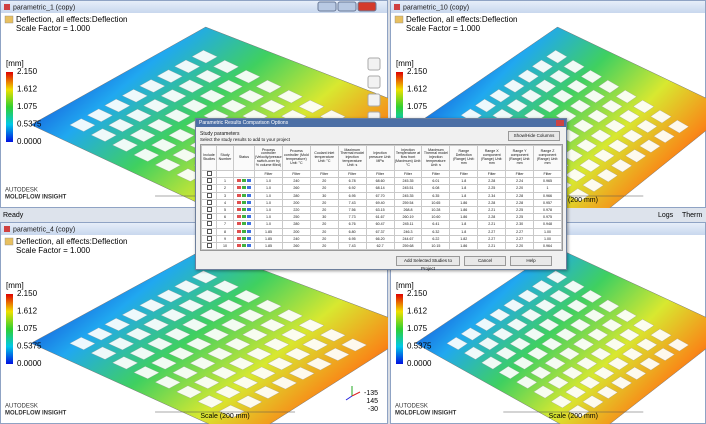 The height and width of the screenshot is (424, 706). I want to click on help-button: Help, so click(531, 261).